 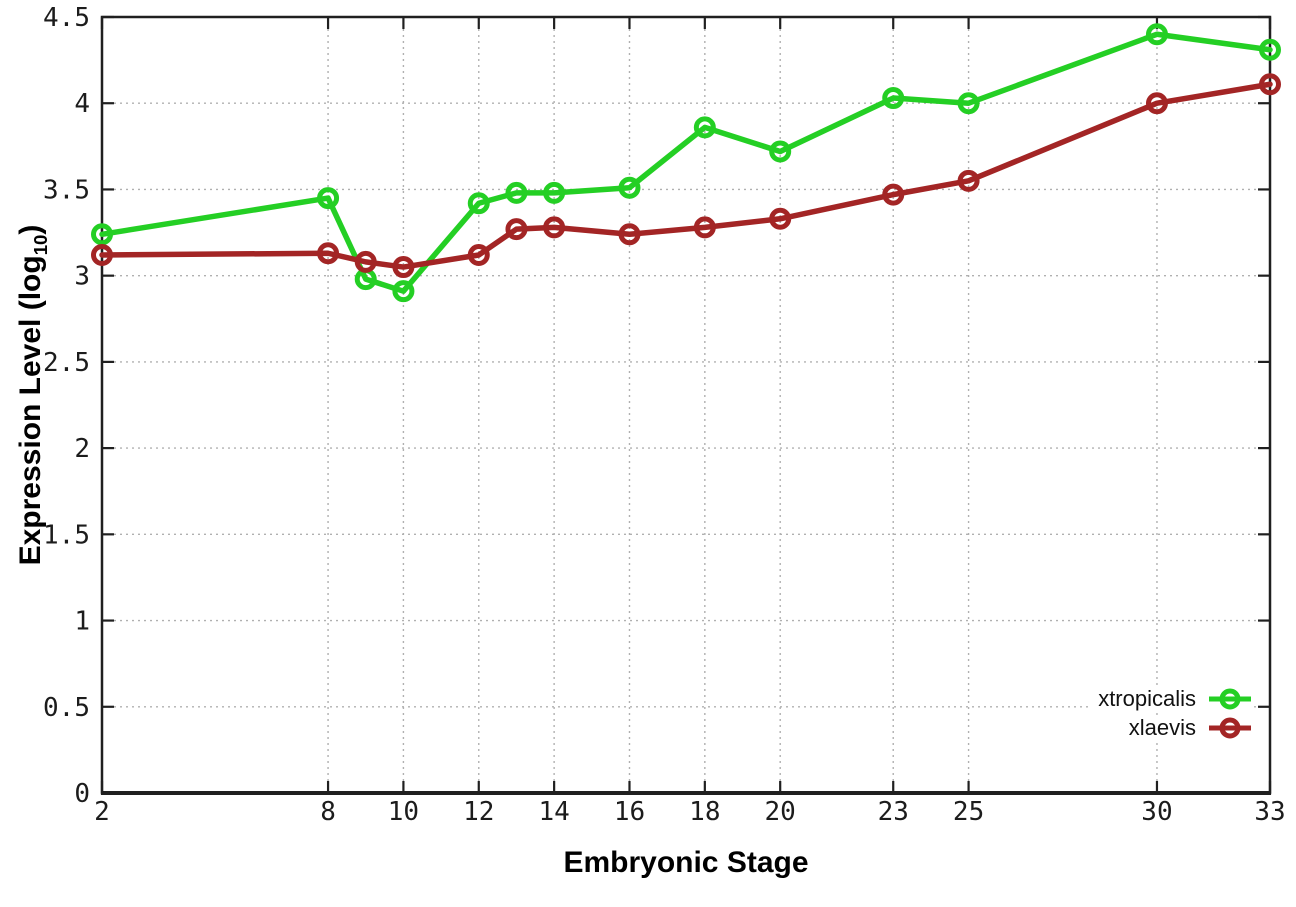 What do you see at coordinates (30, 229) in the screenshot?
I see `y-axis-title-close: )` at bounding box center [30, 229].